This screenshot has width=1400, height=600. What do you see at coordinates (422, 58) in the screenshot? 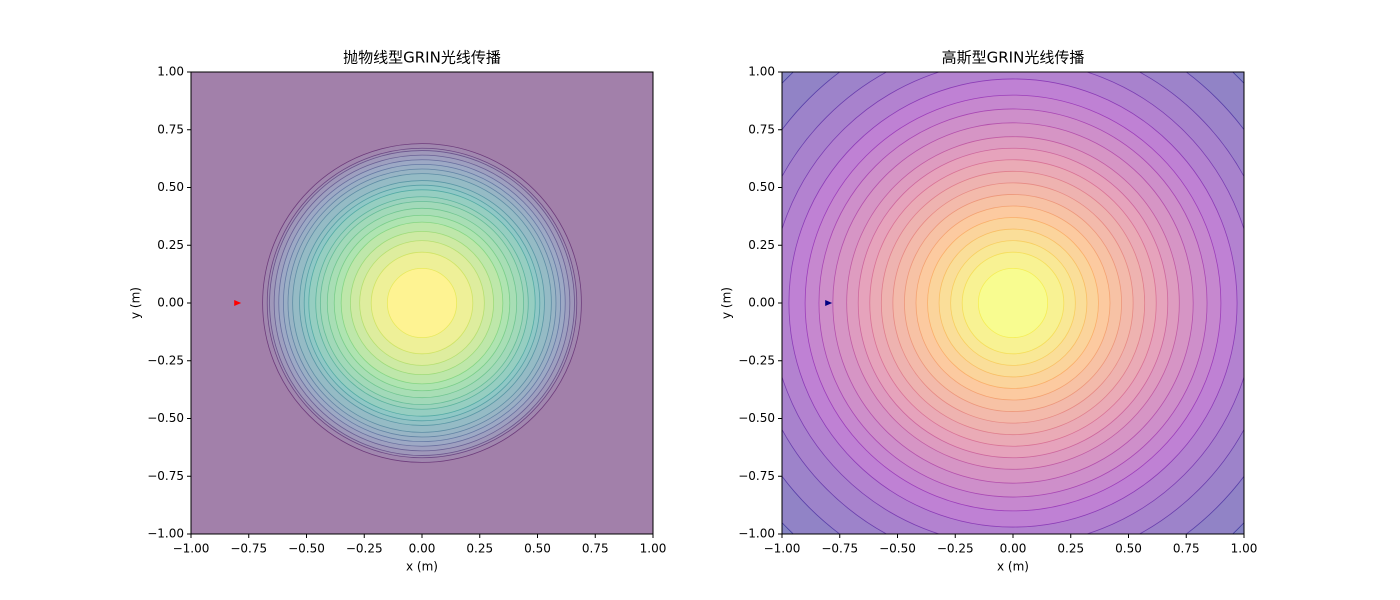
I see `chart-title: 抛物线型GRIN光线传播` at bounding box center [422, 58].